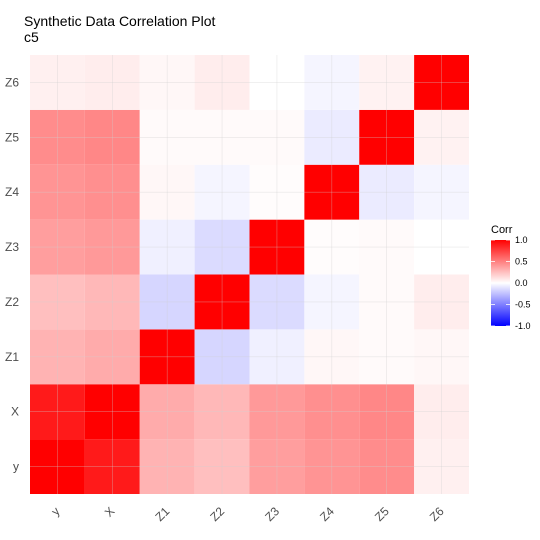  What do you see at coordinates (523, 326) in the screenshot?
I see `legend-tick-label: -1.0` at bounding box center [523, 326].